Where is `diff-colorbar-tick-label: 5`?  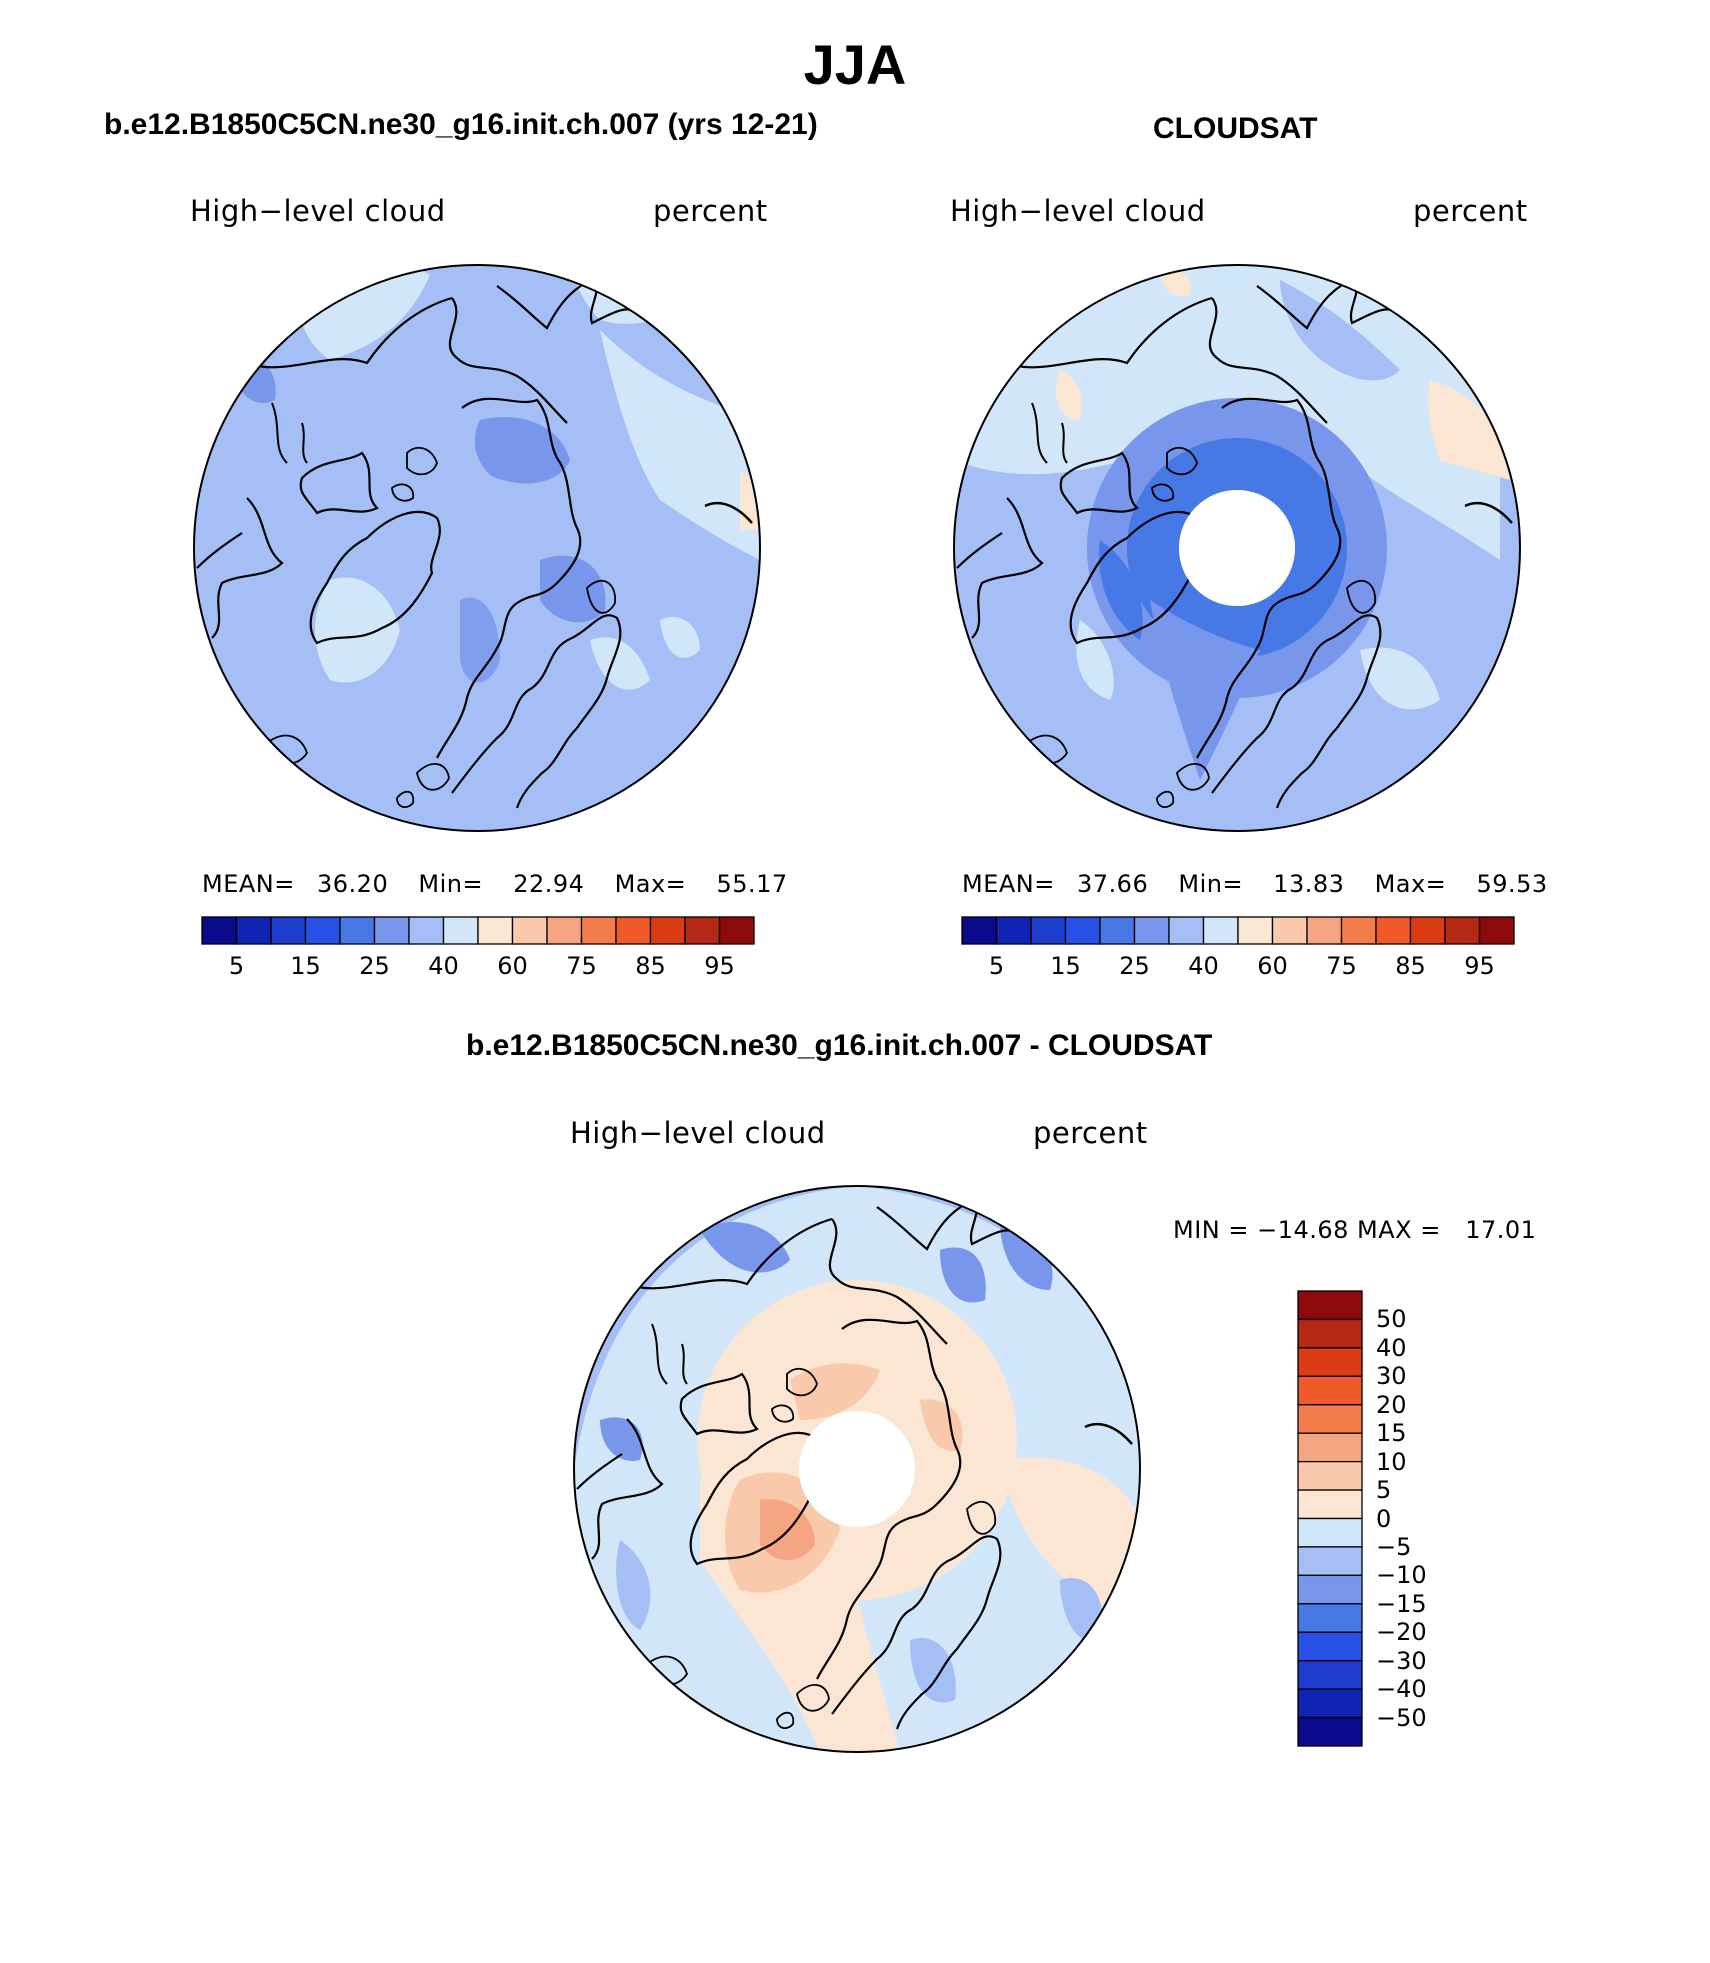
diff-colorbar-tick-label: 5 is located at coordinates (1384, 1490).